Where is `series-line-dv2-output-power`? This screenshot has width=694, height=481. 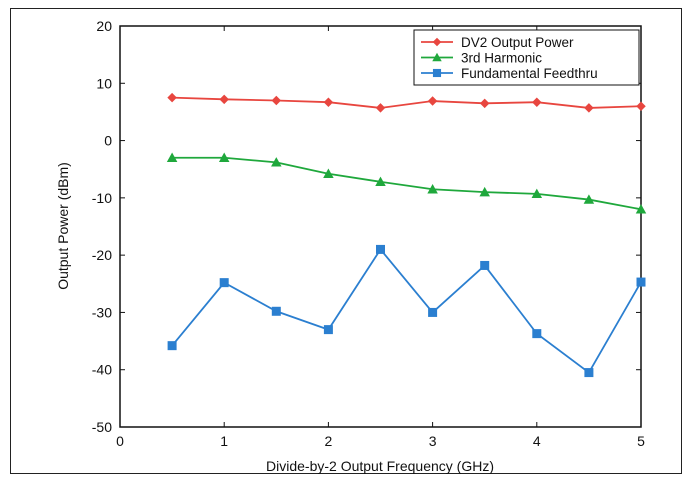
series-line-dv2-output-power is located at coordinates (407, 102).